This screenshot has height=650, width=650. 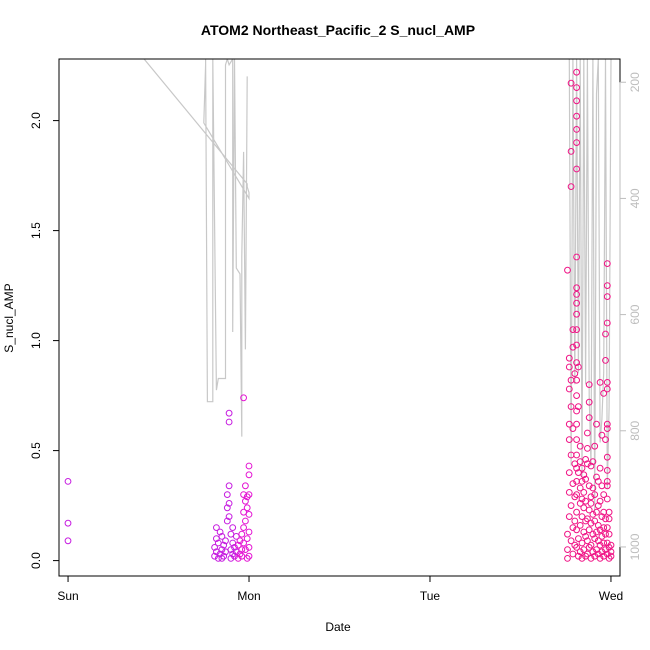 What do you see at coordinates (340, 589) in the screenshot?
I see `x-axis-ticks: Sun Mon Tue Wed` at bounding box center [340, 589].